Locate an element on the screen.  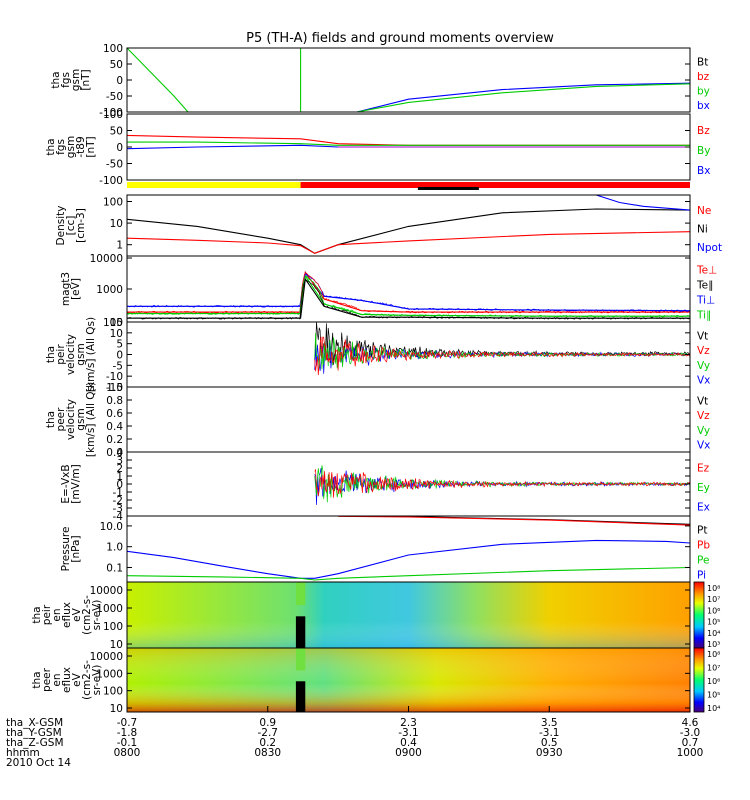
colorbar-tick-label: 10⁷ is located at coordinates (713, 599).